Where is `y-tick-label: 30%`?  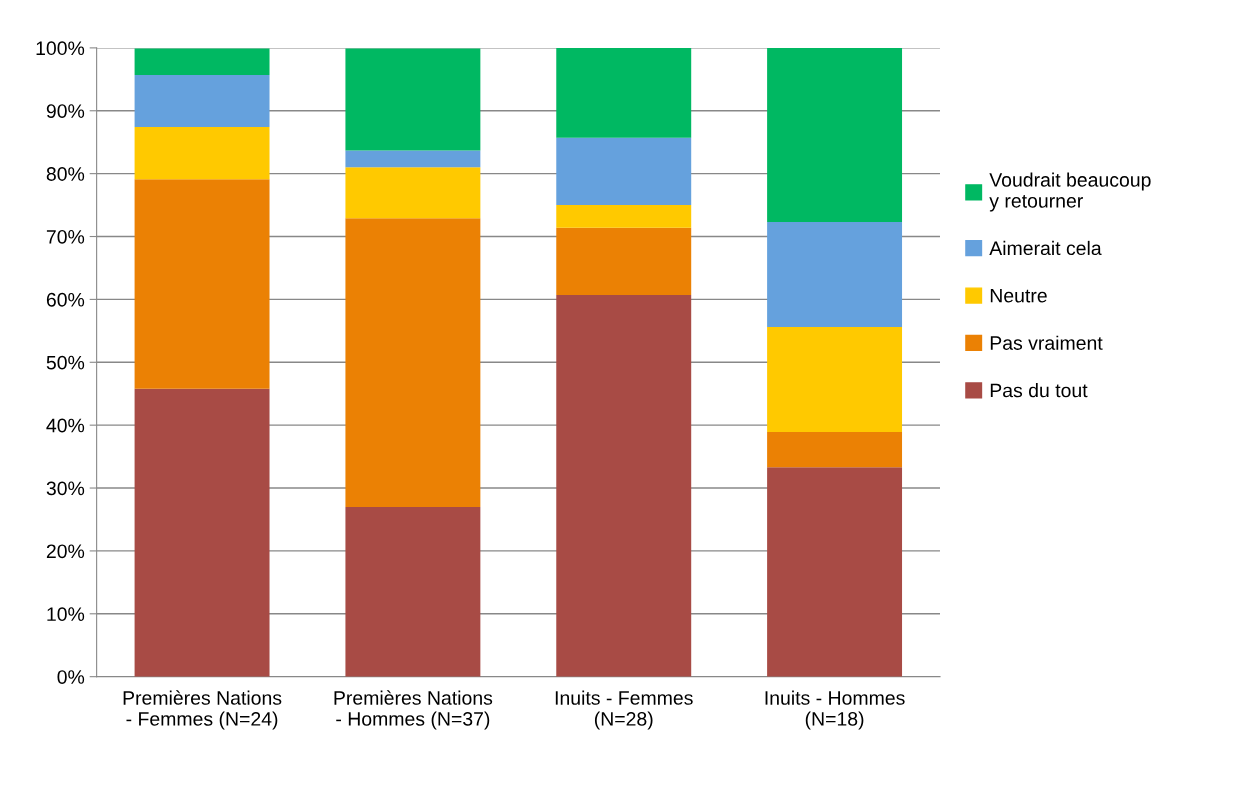 y-tick-label: 30% is located at coordinates (65, 488).